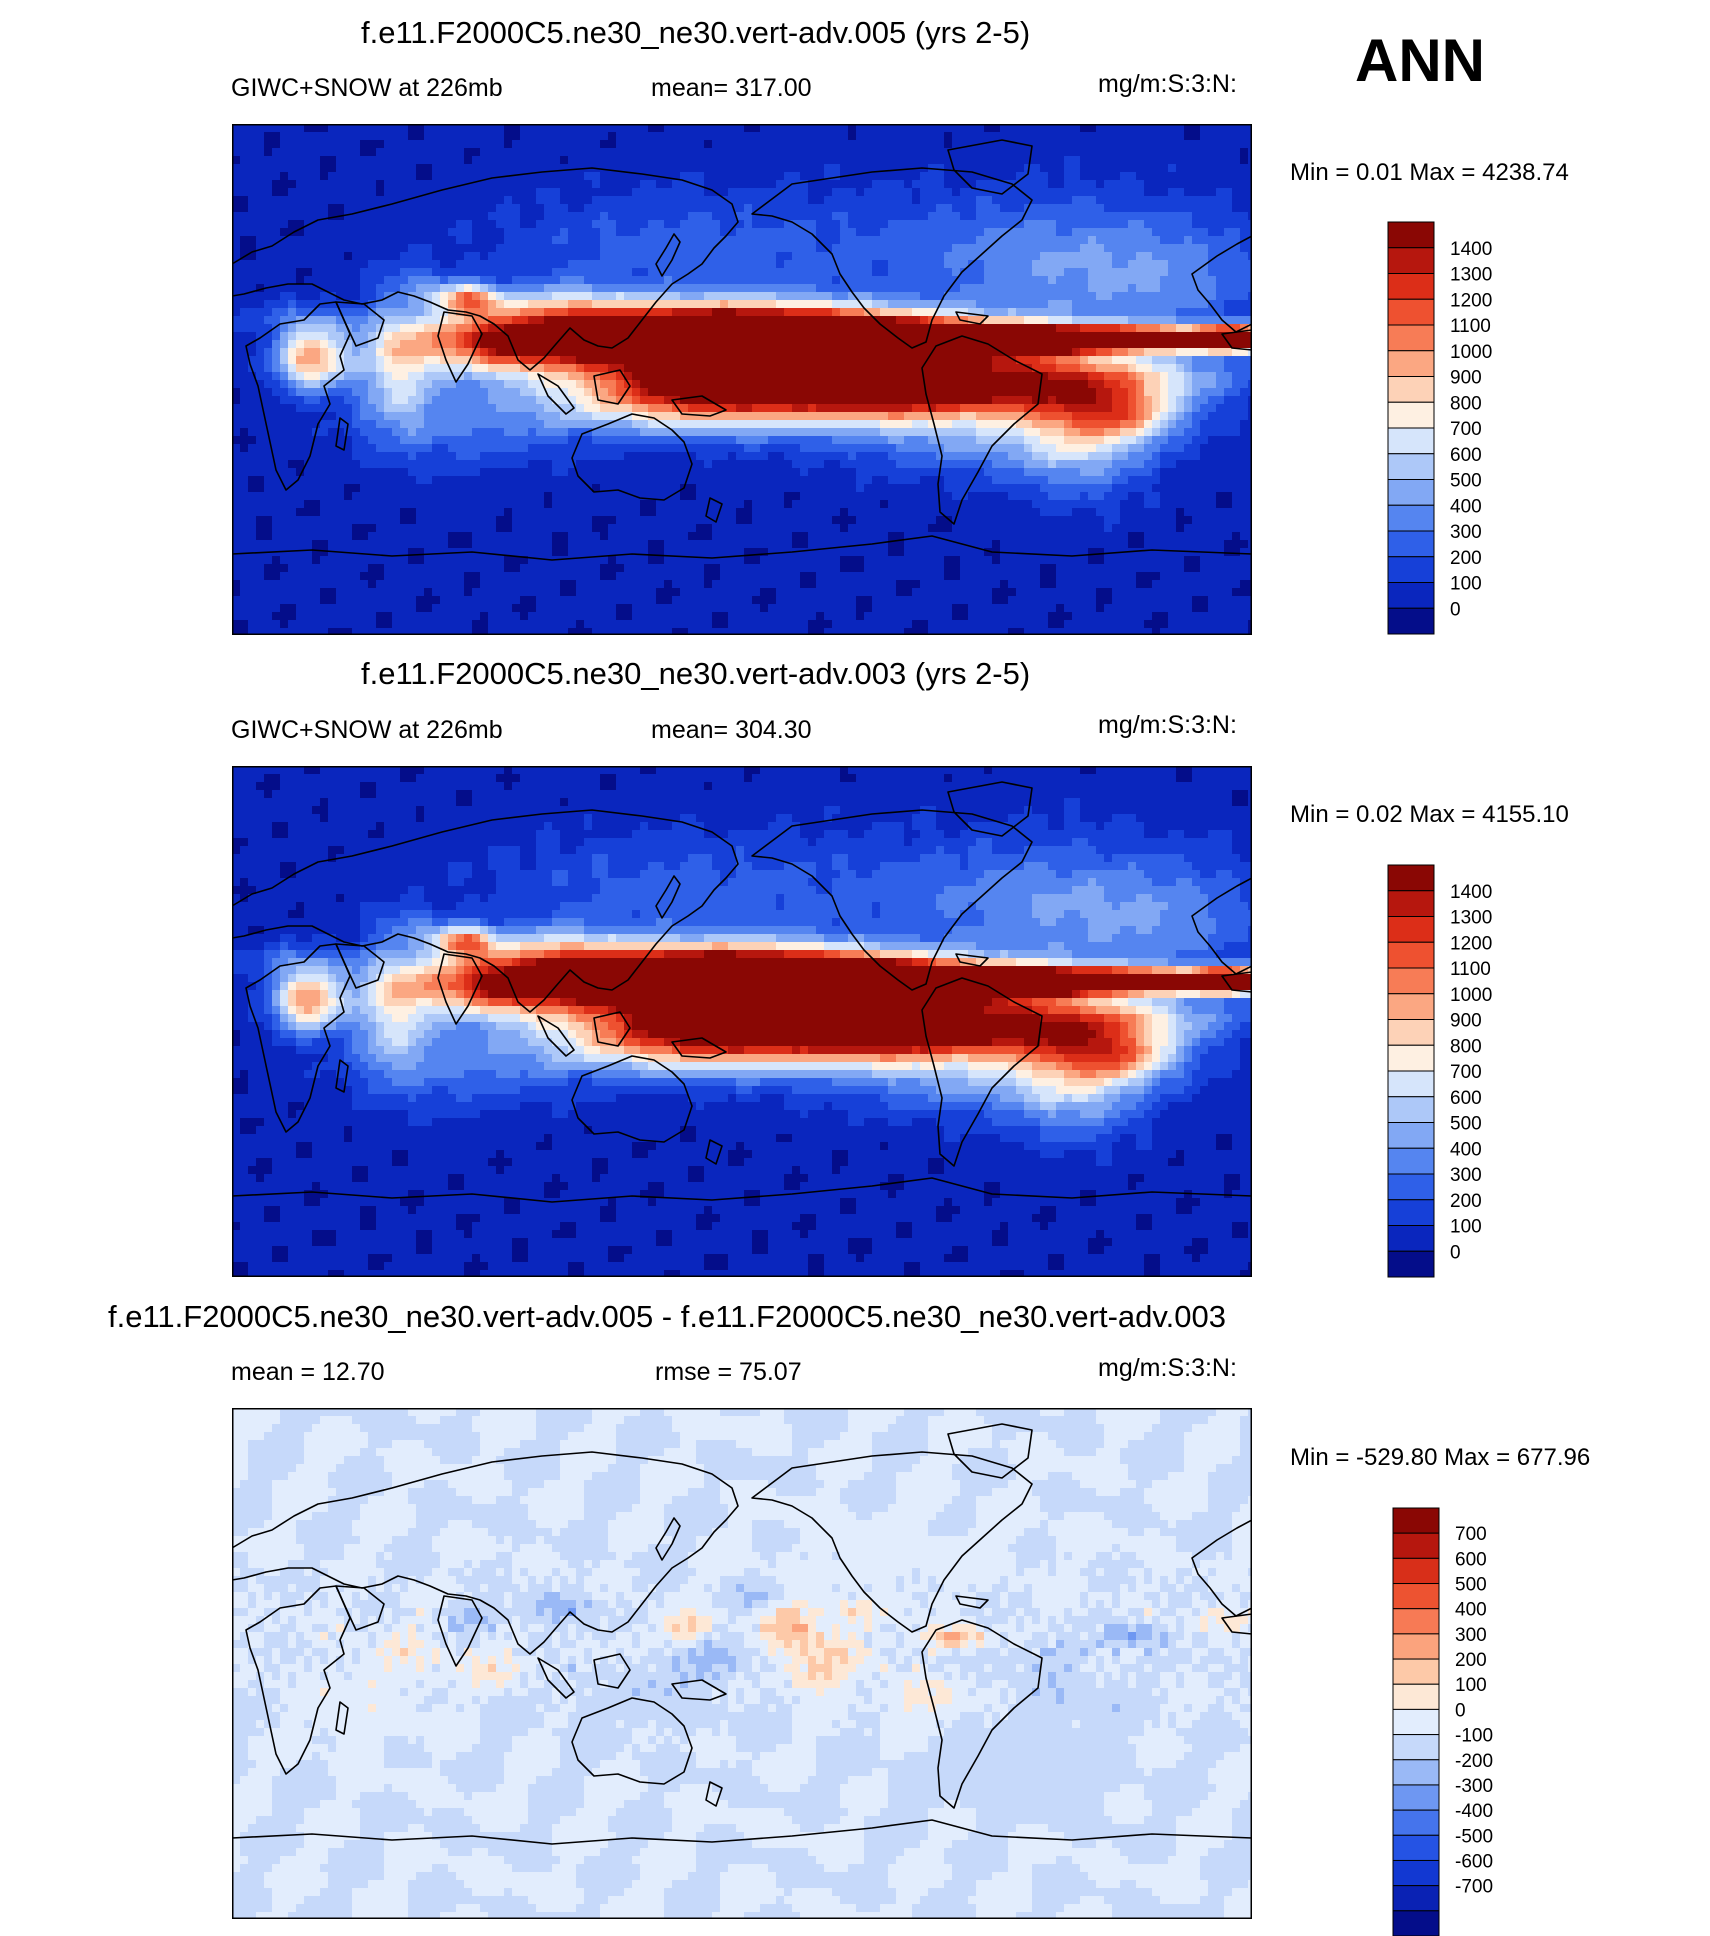 The height and width of the screenshot is (1936, 1710). What do you see at coordinates (1471, 275) in the screenshot?
I see `colorbar-tick-label: 1300` at bounding box center [1471, 275].